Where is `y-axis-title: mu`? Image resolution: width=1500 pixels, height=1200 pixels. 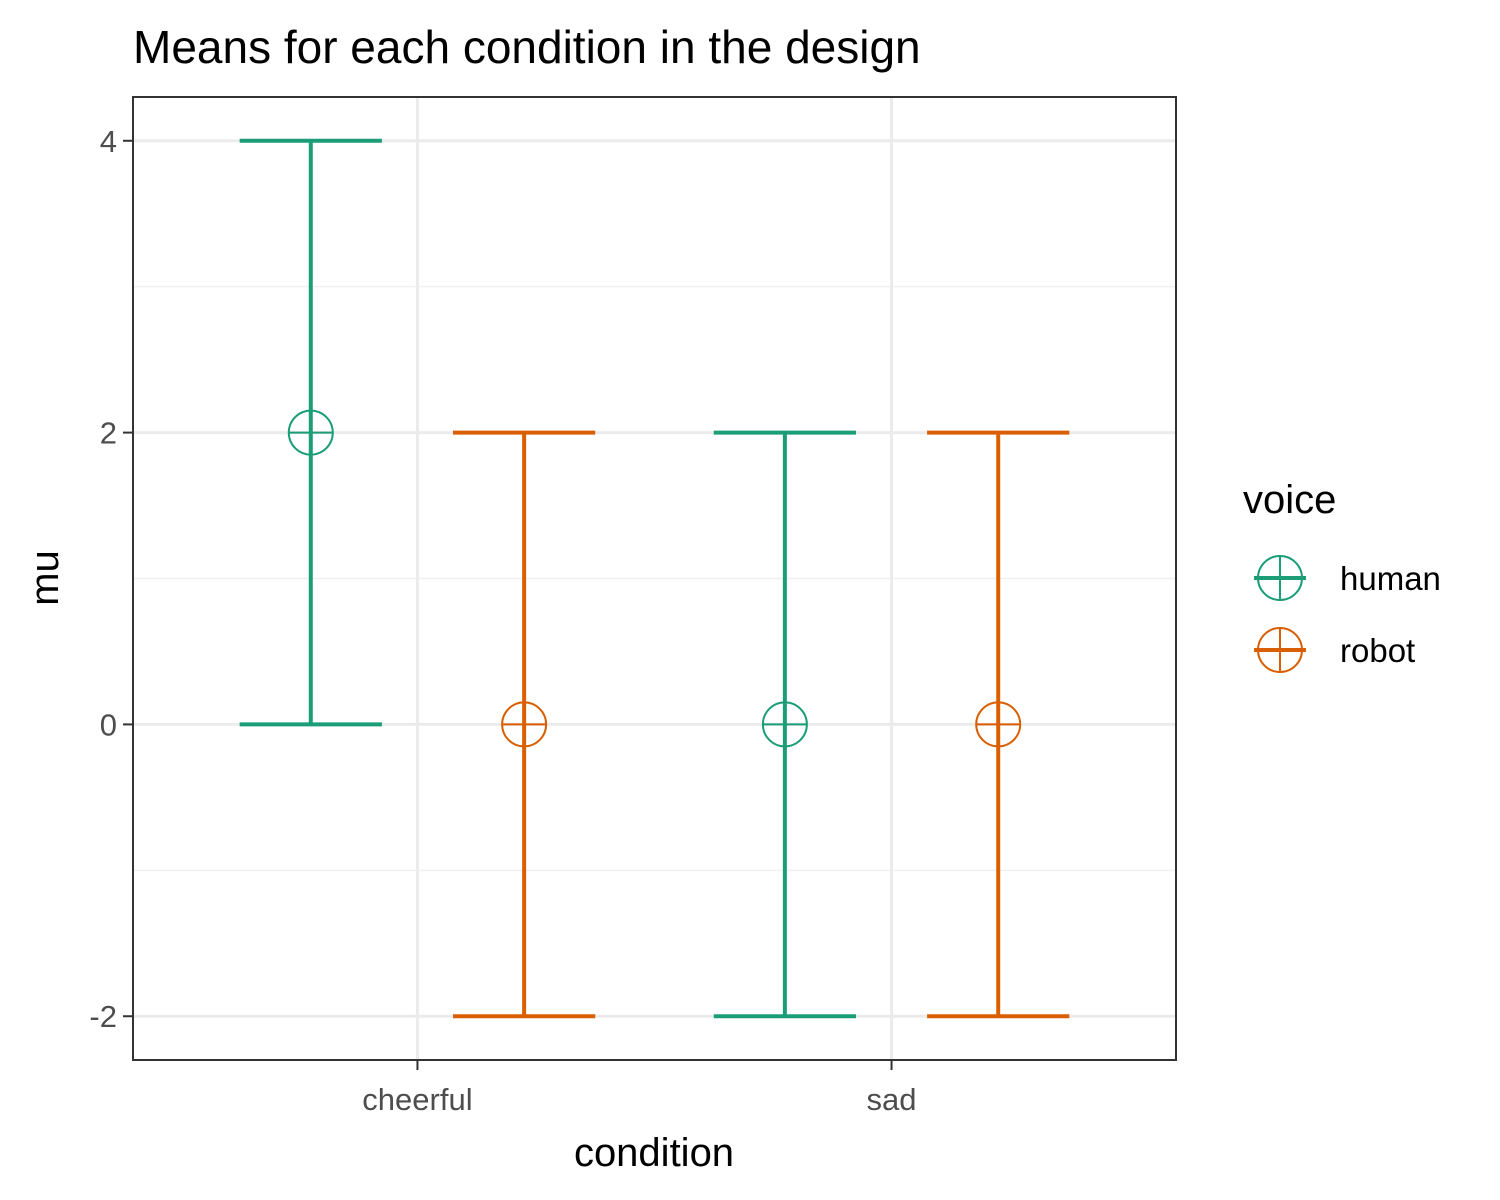
y-axis-title: mu is located at coordinates (45, 578).